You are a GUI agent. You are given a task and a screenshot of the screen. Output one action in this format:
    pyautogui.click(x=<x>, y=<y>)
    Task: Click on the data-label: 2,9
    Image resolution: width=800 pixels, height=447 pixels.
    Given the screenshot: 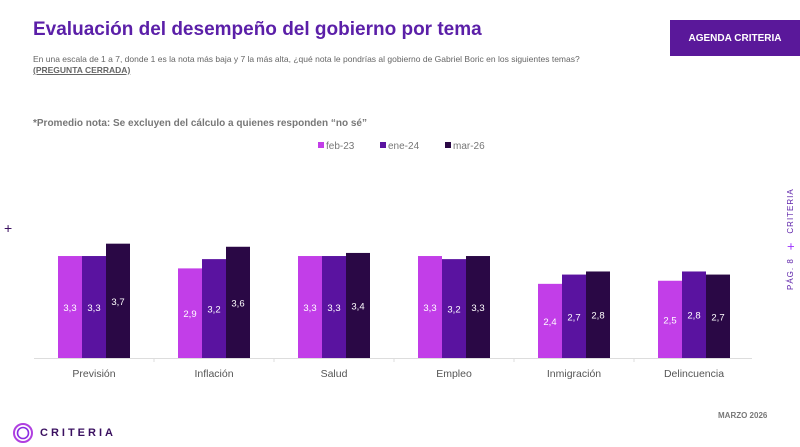 What is the action you would take?
    pyautogui.click(x=189, y=314)
    